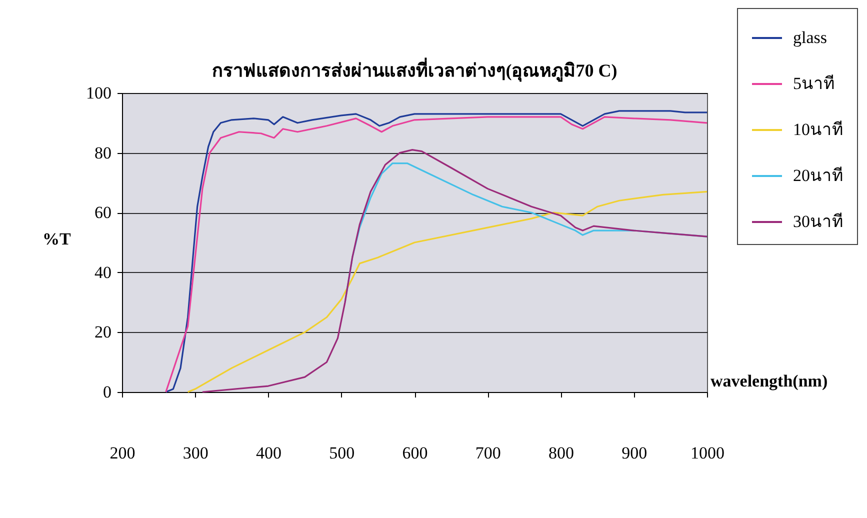 This screenshot has width=867, height=518. What do you see at coordinates (561, 453) in the screenshot?
I see `x-tick-label: 800` at bounding box center [561, 453].